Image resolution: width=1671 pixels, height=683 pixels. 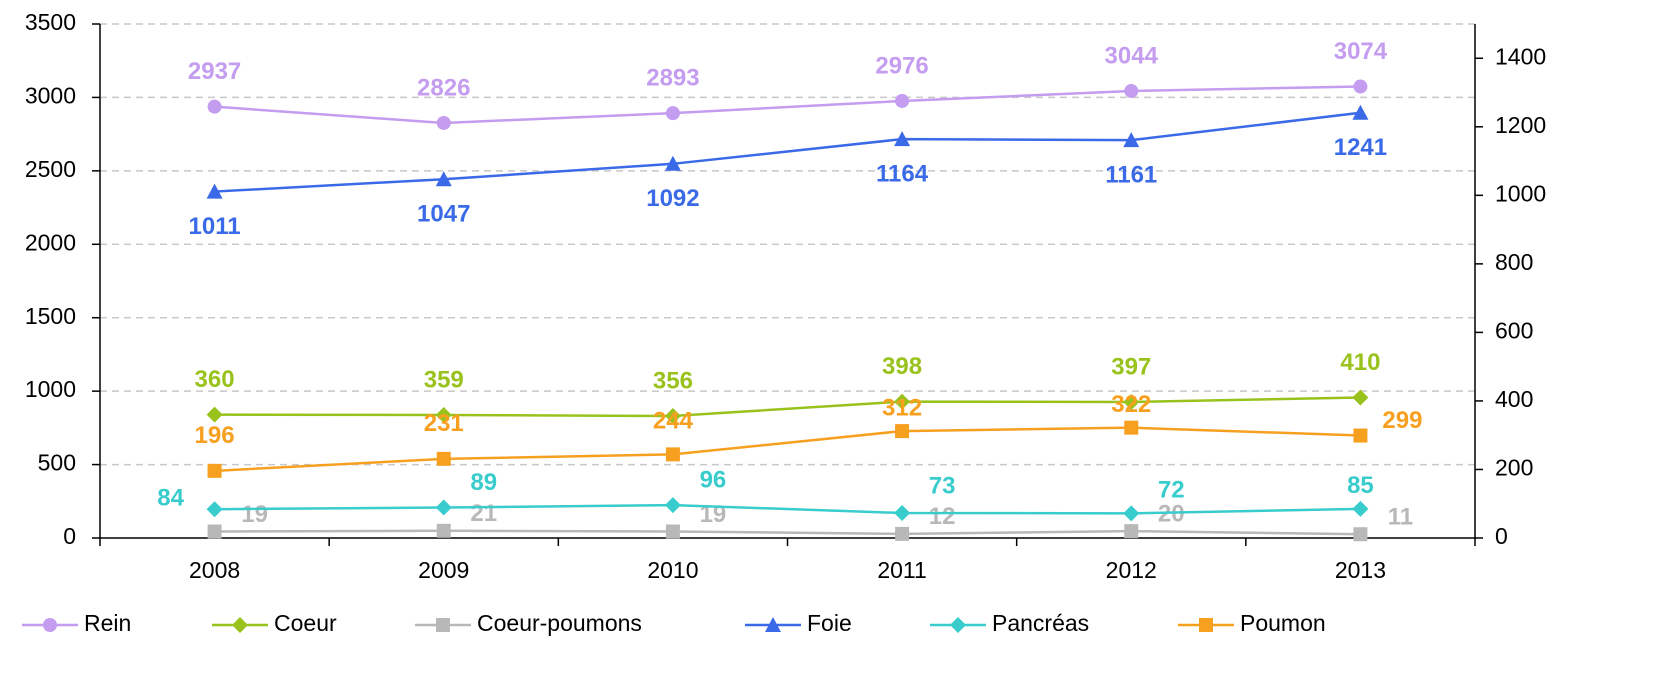 What do you see at coordinates (829, 623) in the screenshot?
I see `legend-label: Foie` at bounding box center [829, 623].